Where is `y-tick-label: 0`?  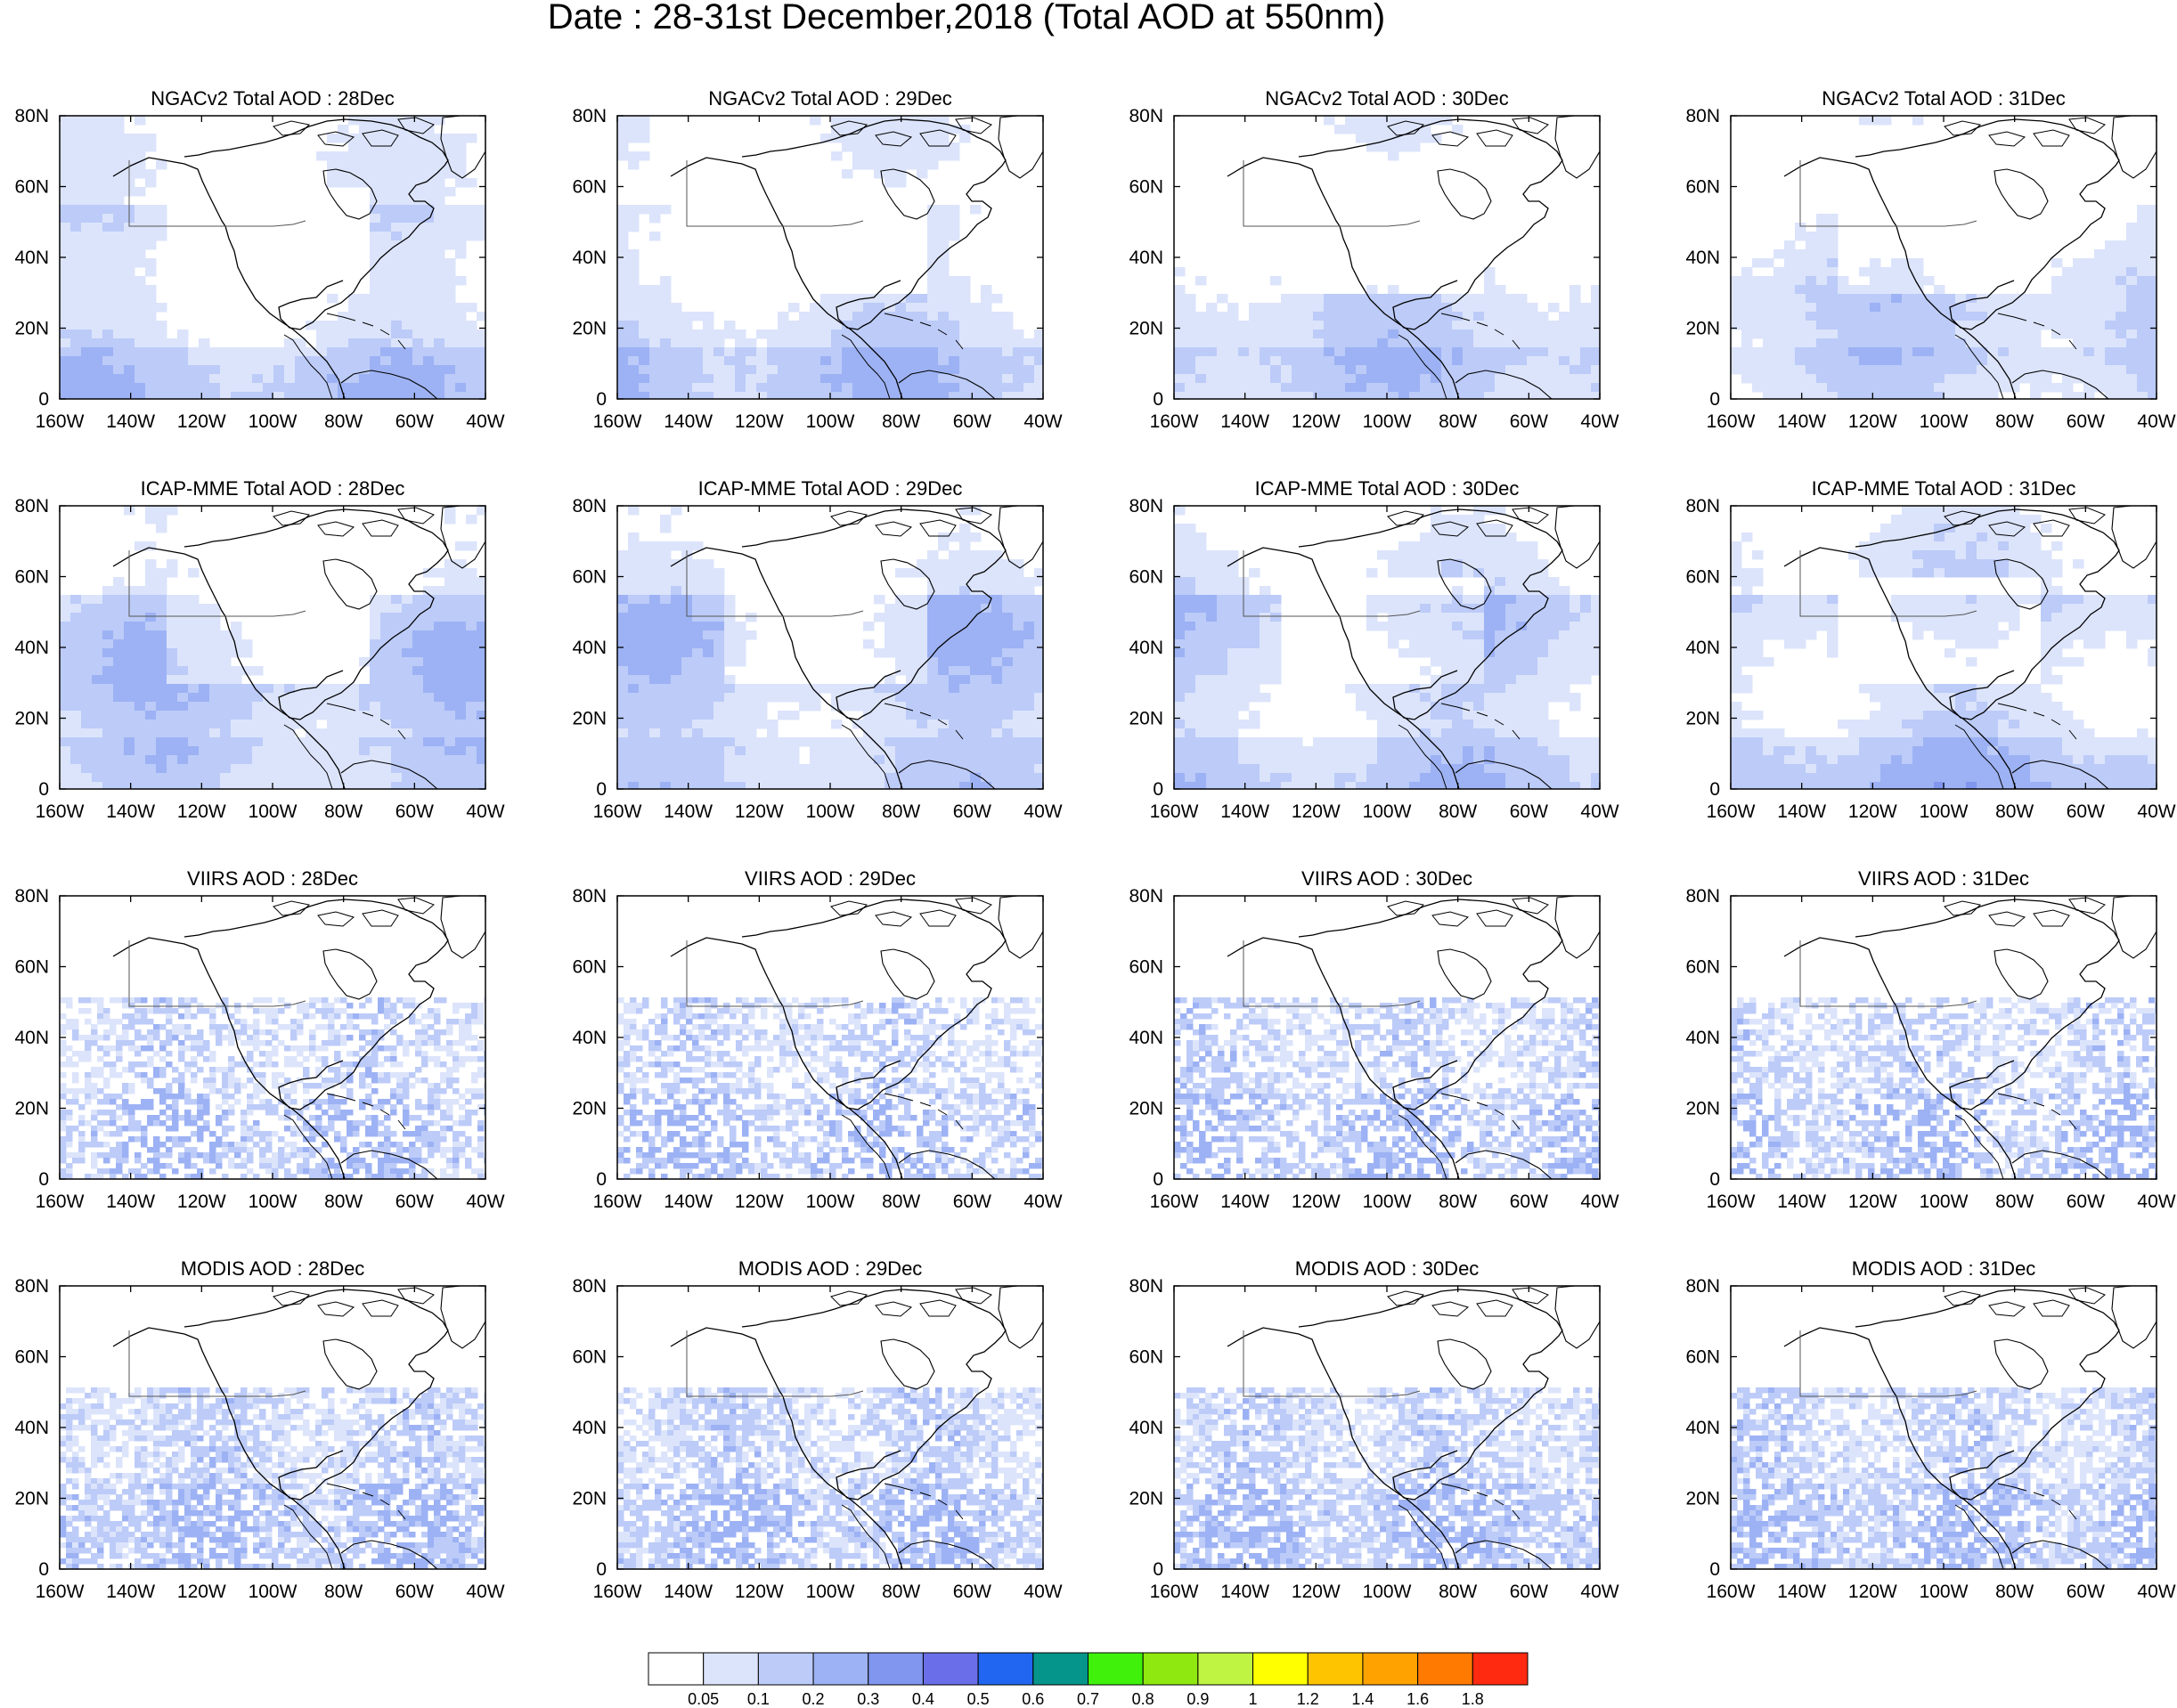
y-tick-label: 0 is located at coordinates (602, 399).